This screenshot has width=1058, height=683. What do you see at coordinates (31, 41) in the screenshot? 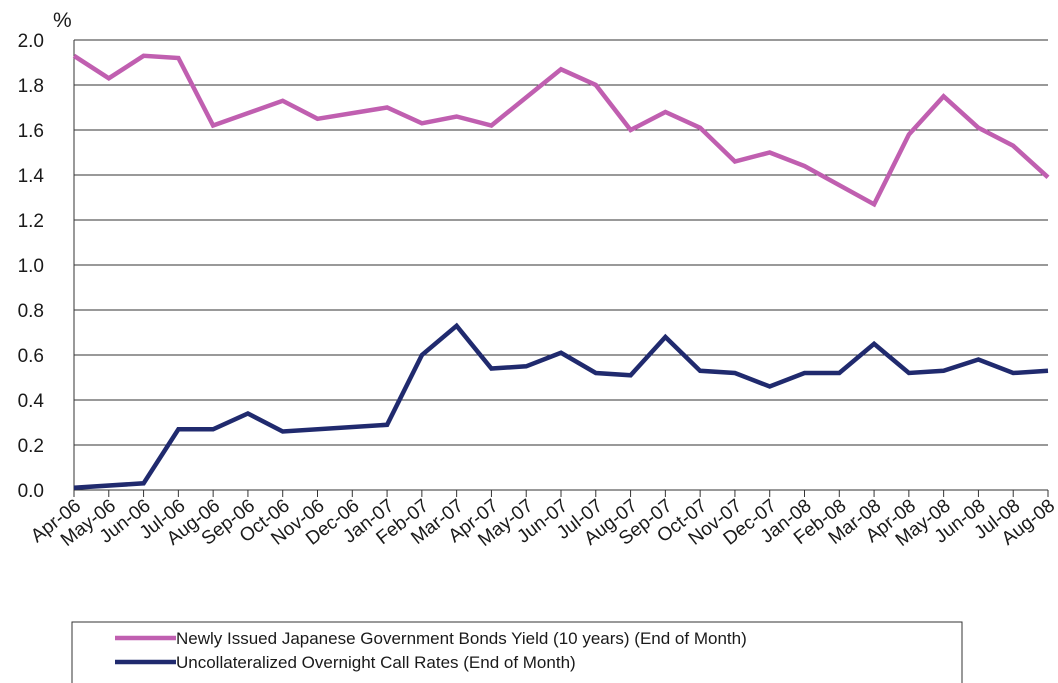
I see `y-tick-label: 2.0` at bounding box center [31, 41].